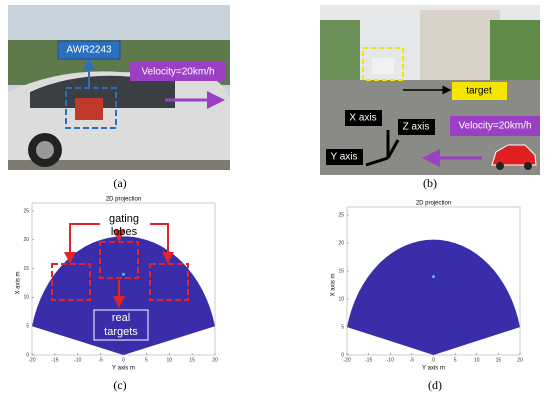  I want to click on y-axis-label: Y axis, so click(343, 157).